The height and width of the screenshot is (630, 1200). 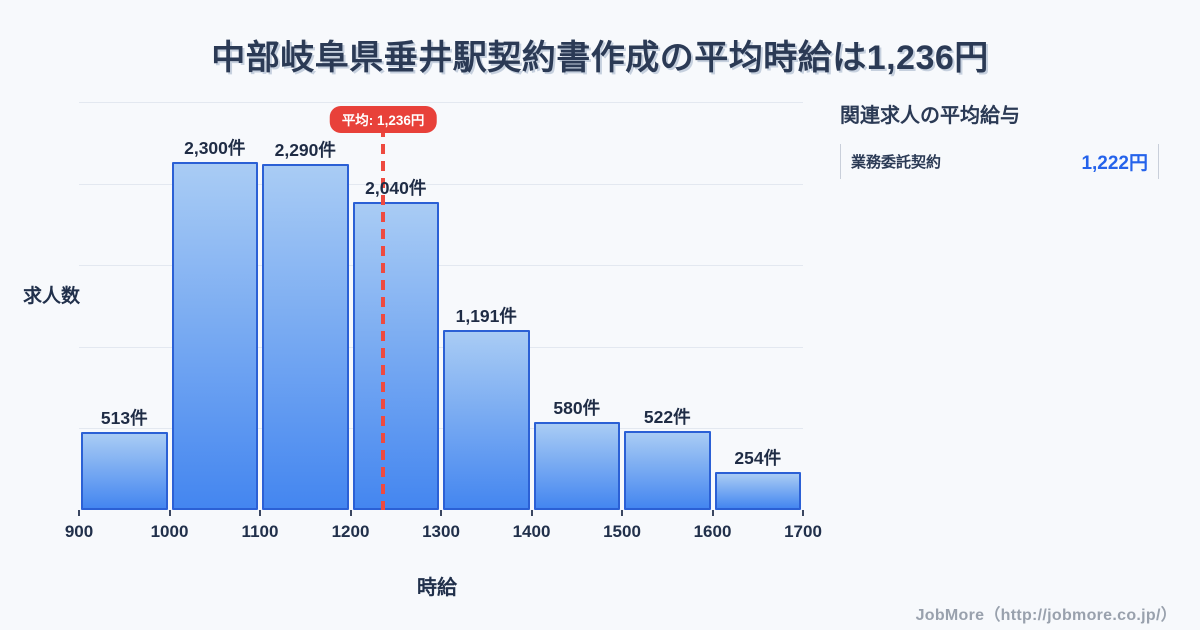 I want to click on x-tick-label: 1000, so click(x=169, y=531).